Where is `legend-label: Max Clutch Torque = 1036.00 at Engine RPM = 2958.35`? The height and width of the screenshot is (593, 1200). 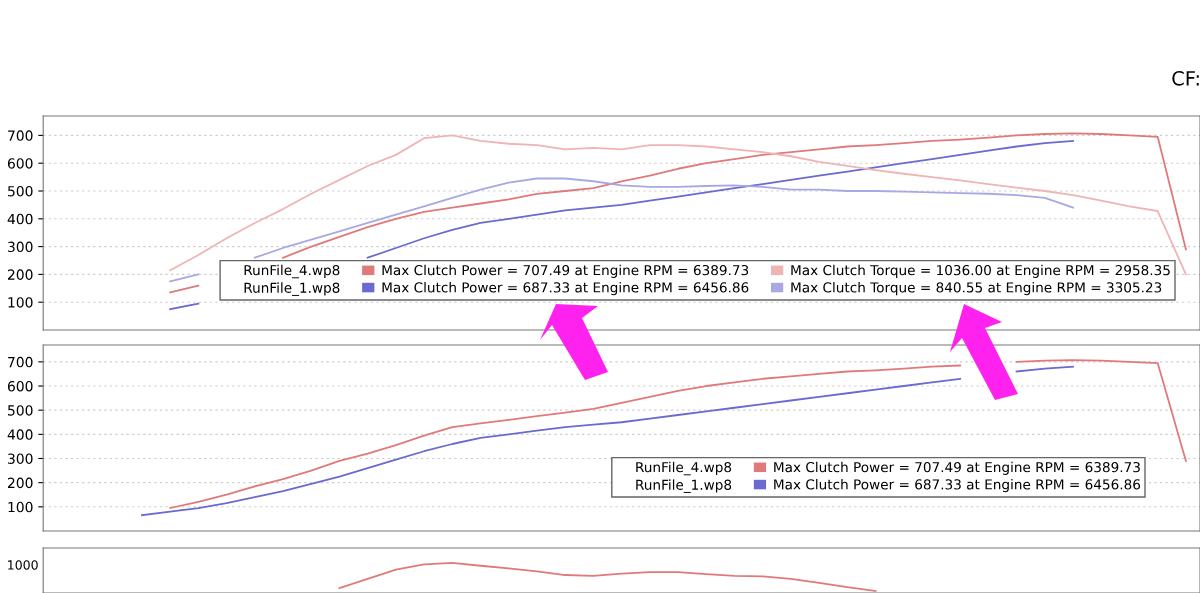 legend-label: Max Clutch Torque = 1036.00 at Engine RPM = 2958.35 is located at coordinates (980, 271).